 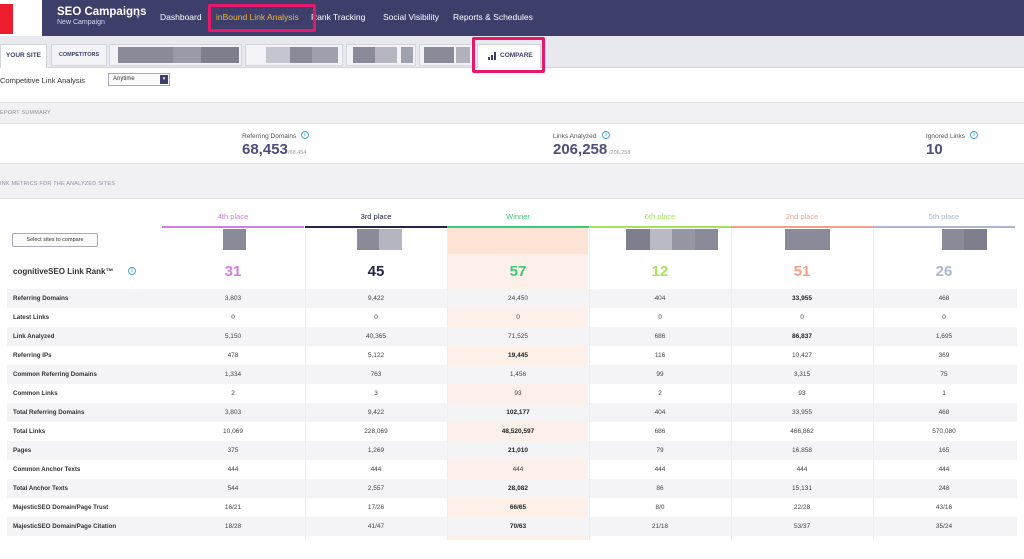 What do you see at coordinates (58, 184) in the screenshot?
I see `section-title: INK METRICS FOR THE ANALYZED SITES` at bounding box center [58, 184].